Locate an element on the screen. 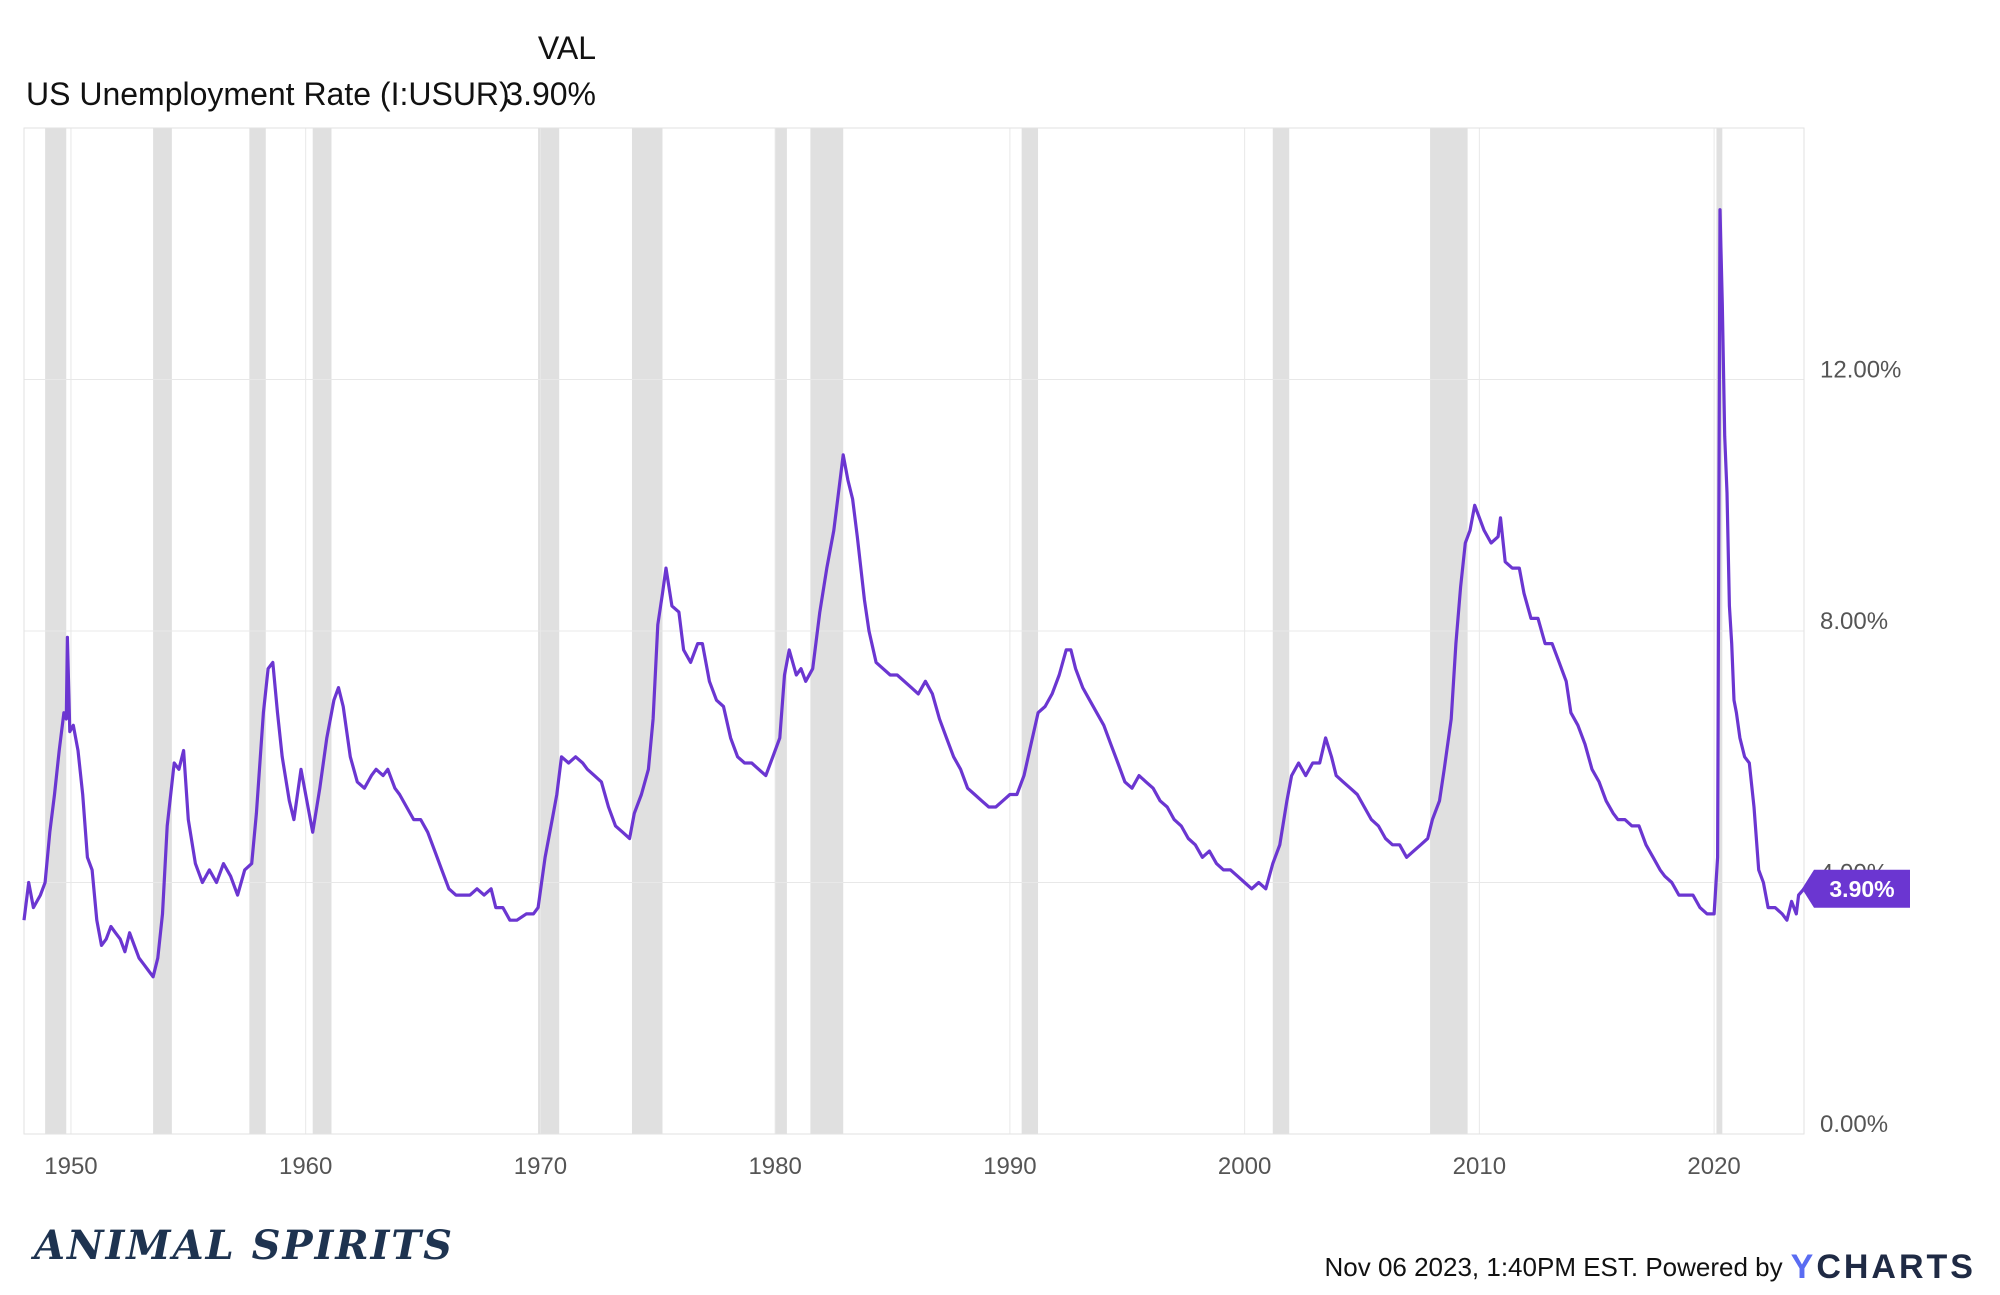 This screenshot has height=1295, width=2000. y-axis-ticks: 0.00%4.00%8.00%12.00% is located at coordinates (1860, 748).